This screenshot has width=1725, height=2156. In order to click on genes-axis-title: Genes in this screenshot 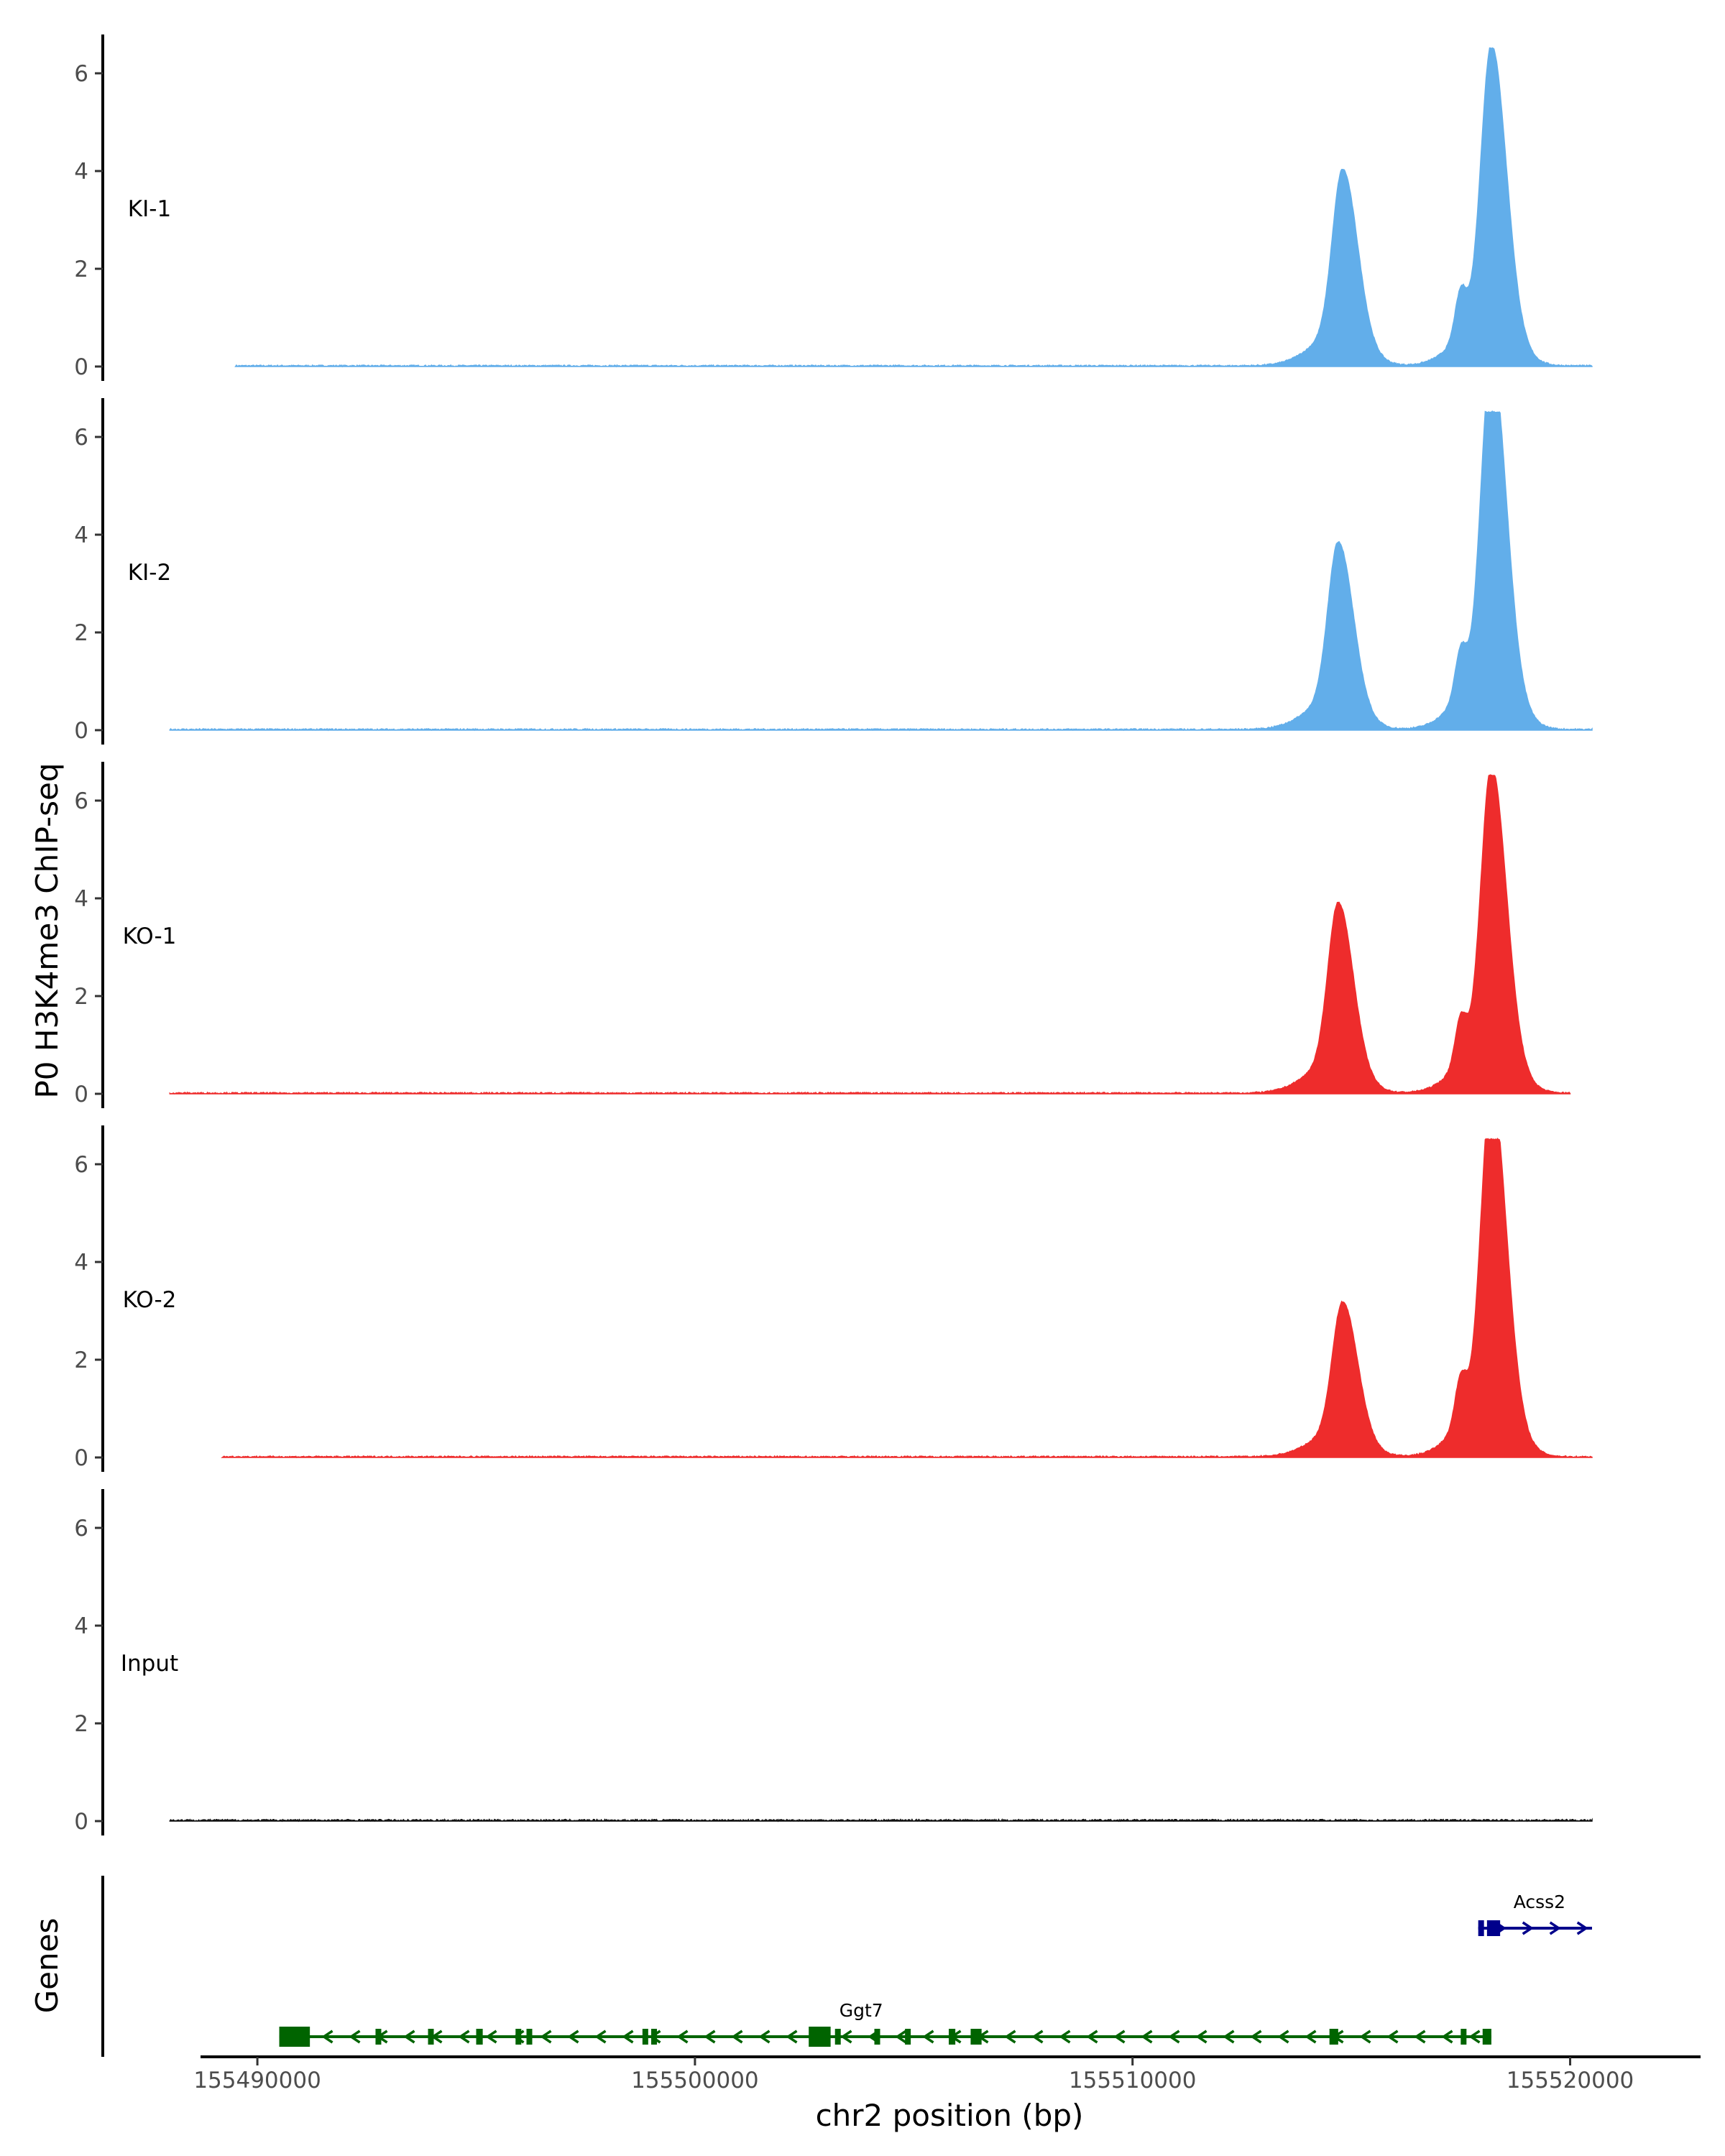, I will do `click(47, 1966)`.